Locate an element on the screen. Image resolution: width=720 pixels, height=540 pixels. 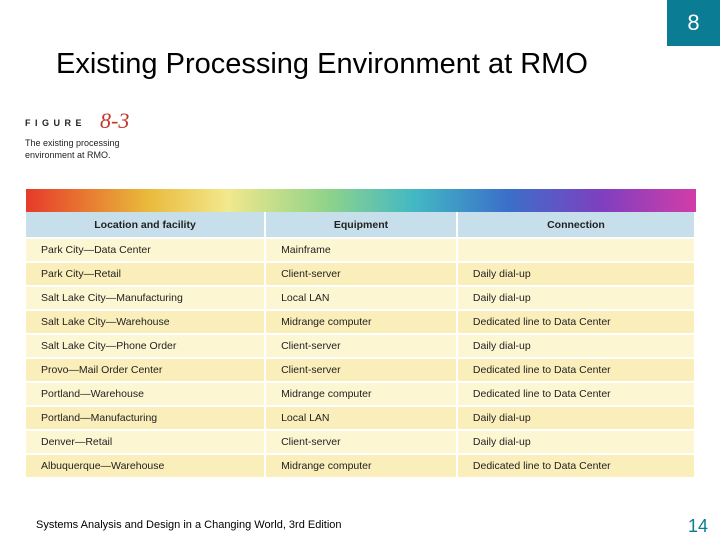
cell-location: Salt Lake City—Phone Order is located at coordinates (146, 345).